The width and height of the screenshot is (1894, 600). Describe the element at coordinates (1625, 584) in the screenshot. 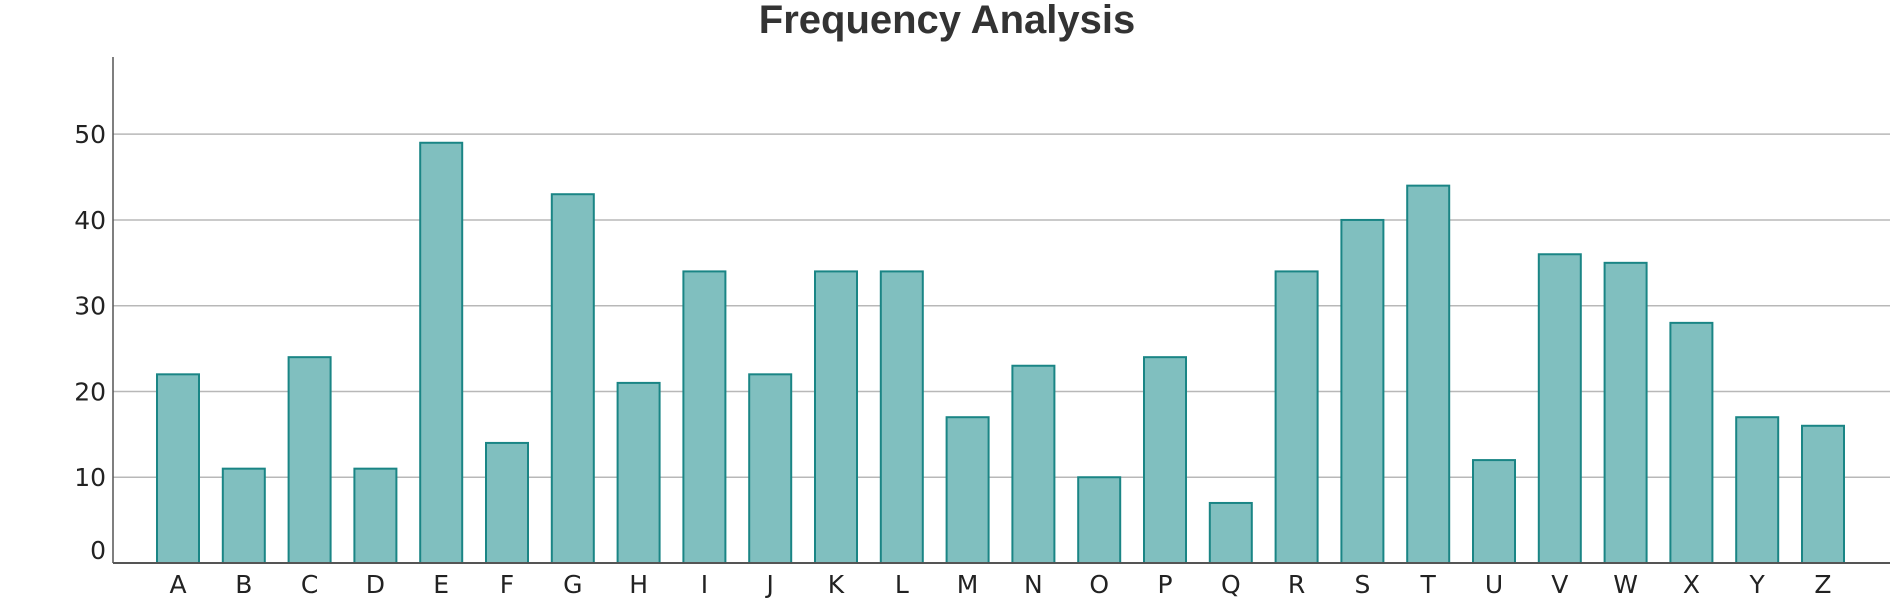

I see `x-tick-label: W` at that location.